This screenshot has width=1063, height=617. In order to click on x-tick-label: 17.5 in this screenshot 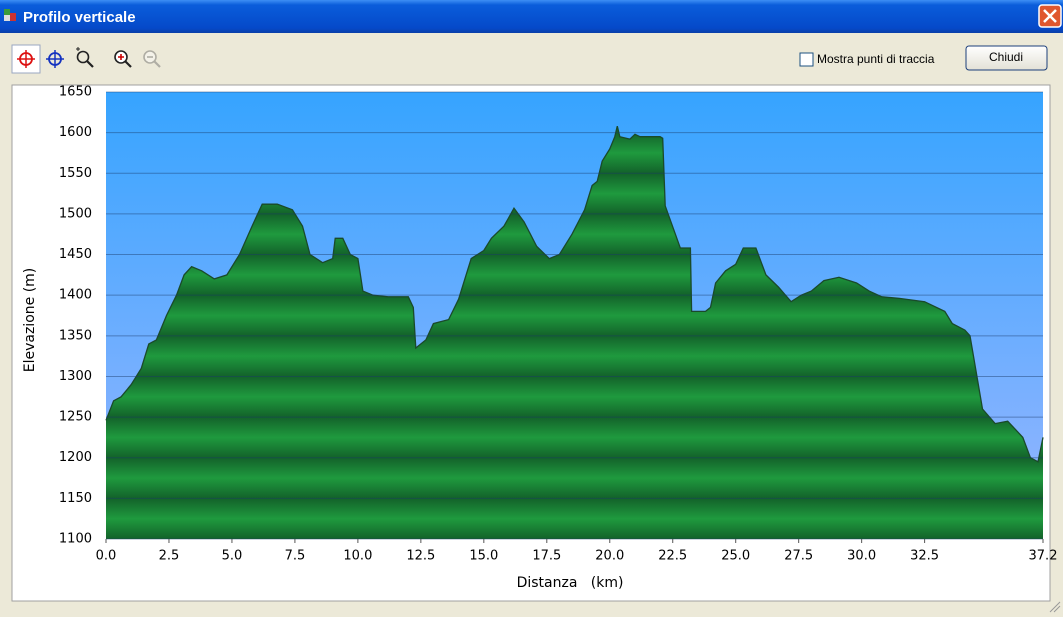, I will do `click(546, 556)`.